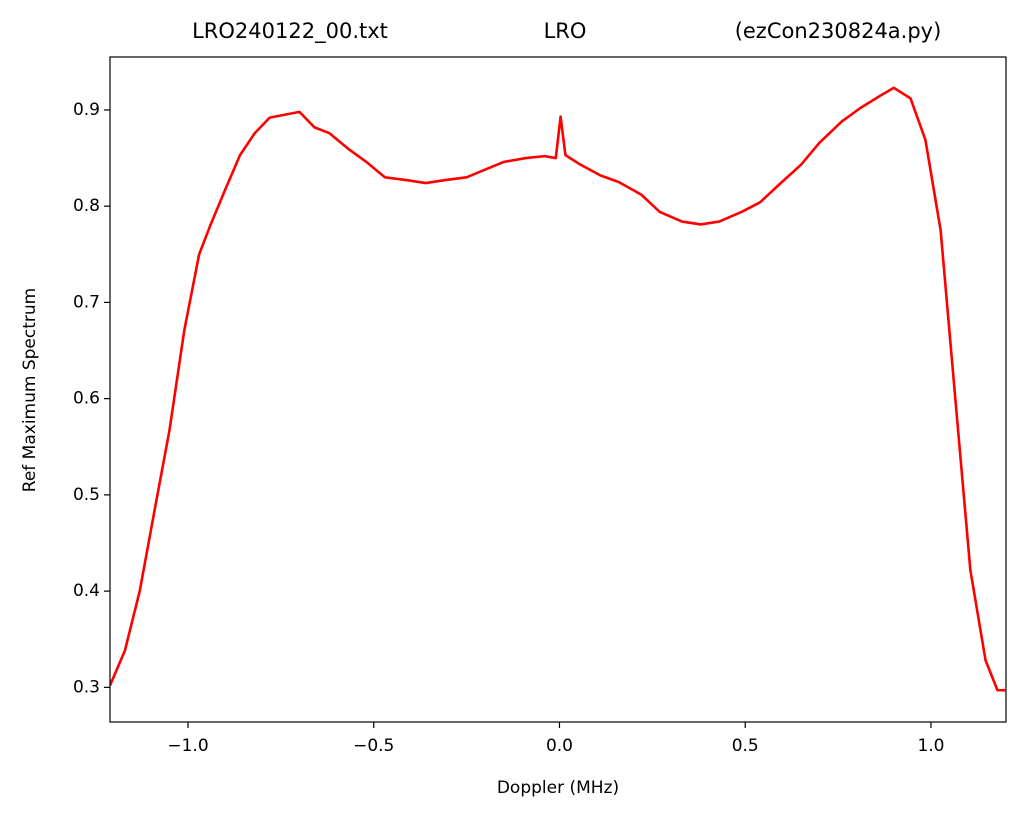 Image resolution: width=1024 pixels, height=819 pixels. I want to click on y-tick-label: 0.4, so click(86, 591).